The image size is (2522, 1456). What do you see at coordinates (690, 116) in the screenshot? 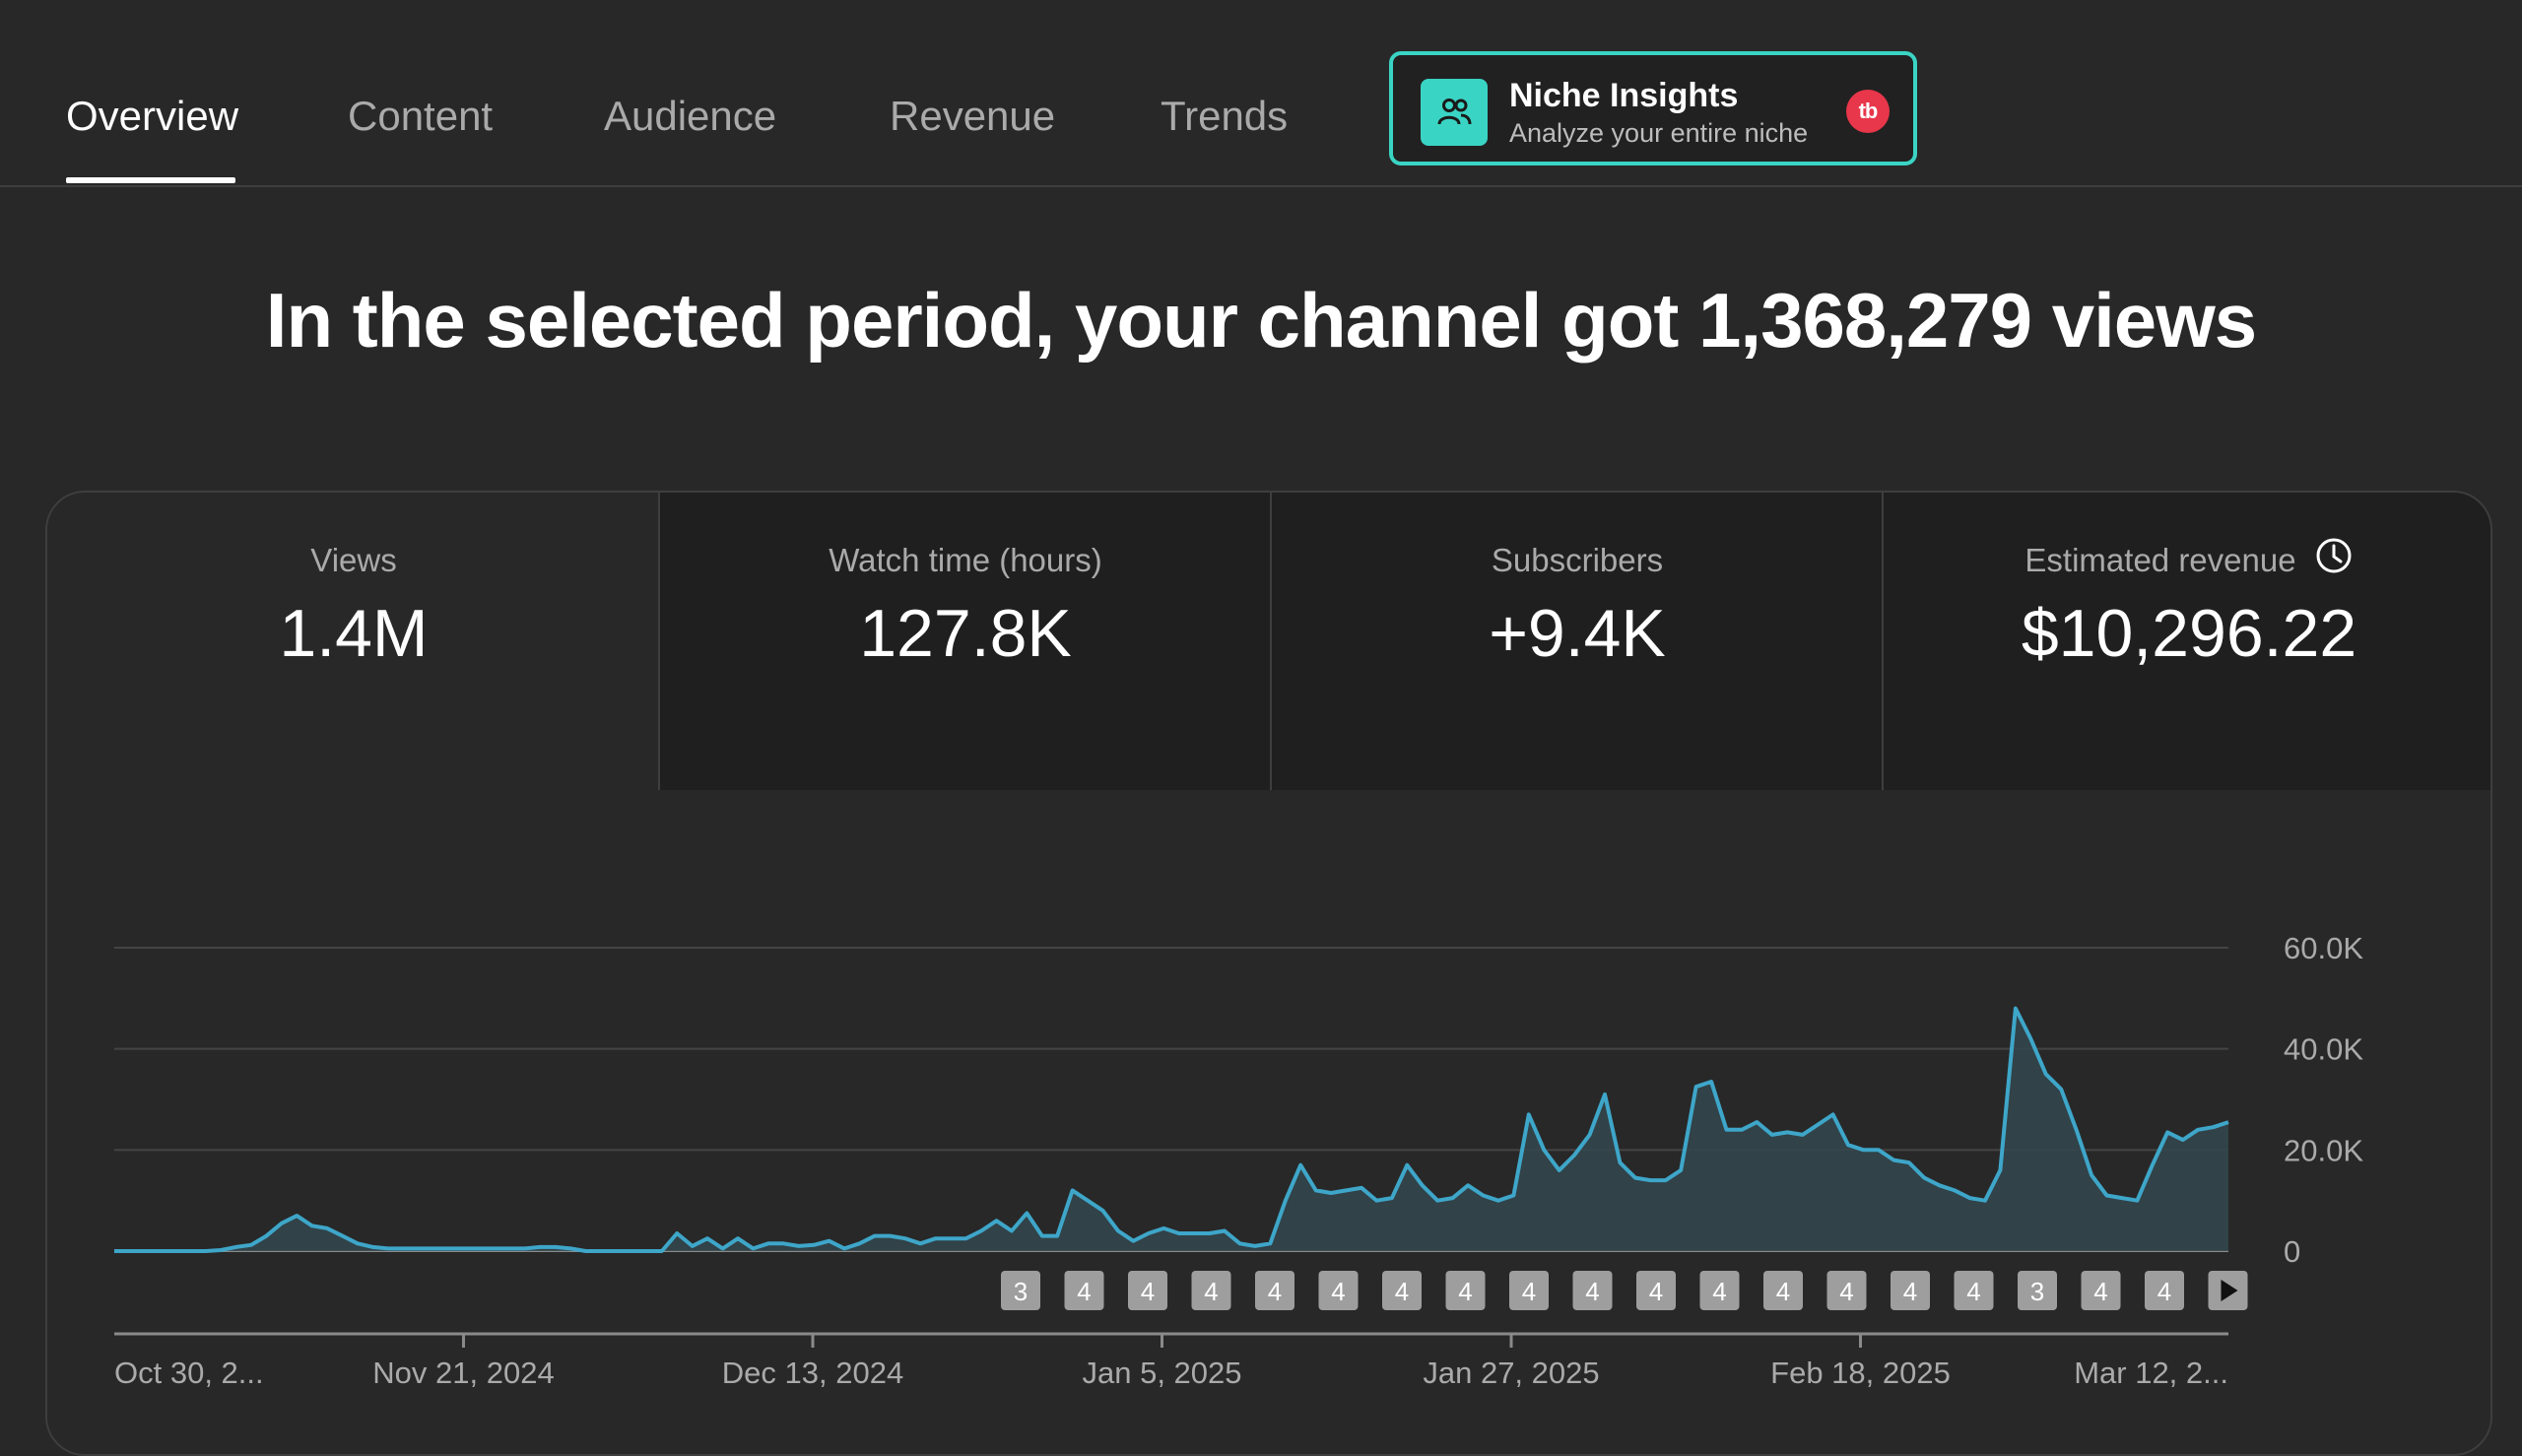
I see `tab-audience: Audience` at bounding box center [690, 116].